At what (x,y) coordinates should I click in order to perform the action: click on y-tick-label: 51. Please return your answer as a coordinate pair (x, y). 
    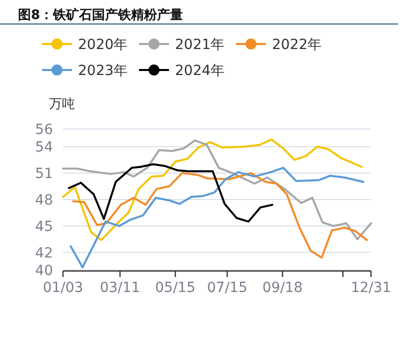
    Looking at the image, I should click on (44, 174).